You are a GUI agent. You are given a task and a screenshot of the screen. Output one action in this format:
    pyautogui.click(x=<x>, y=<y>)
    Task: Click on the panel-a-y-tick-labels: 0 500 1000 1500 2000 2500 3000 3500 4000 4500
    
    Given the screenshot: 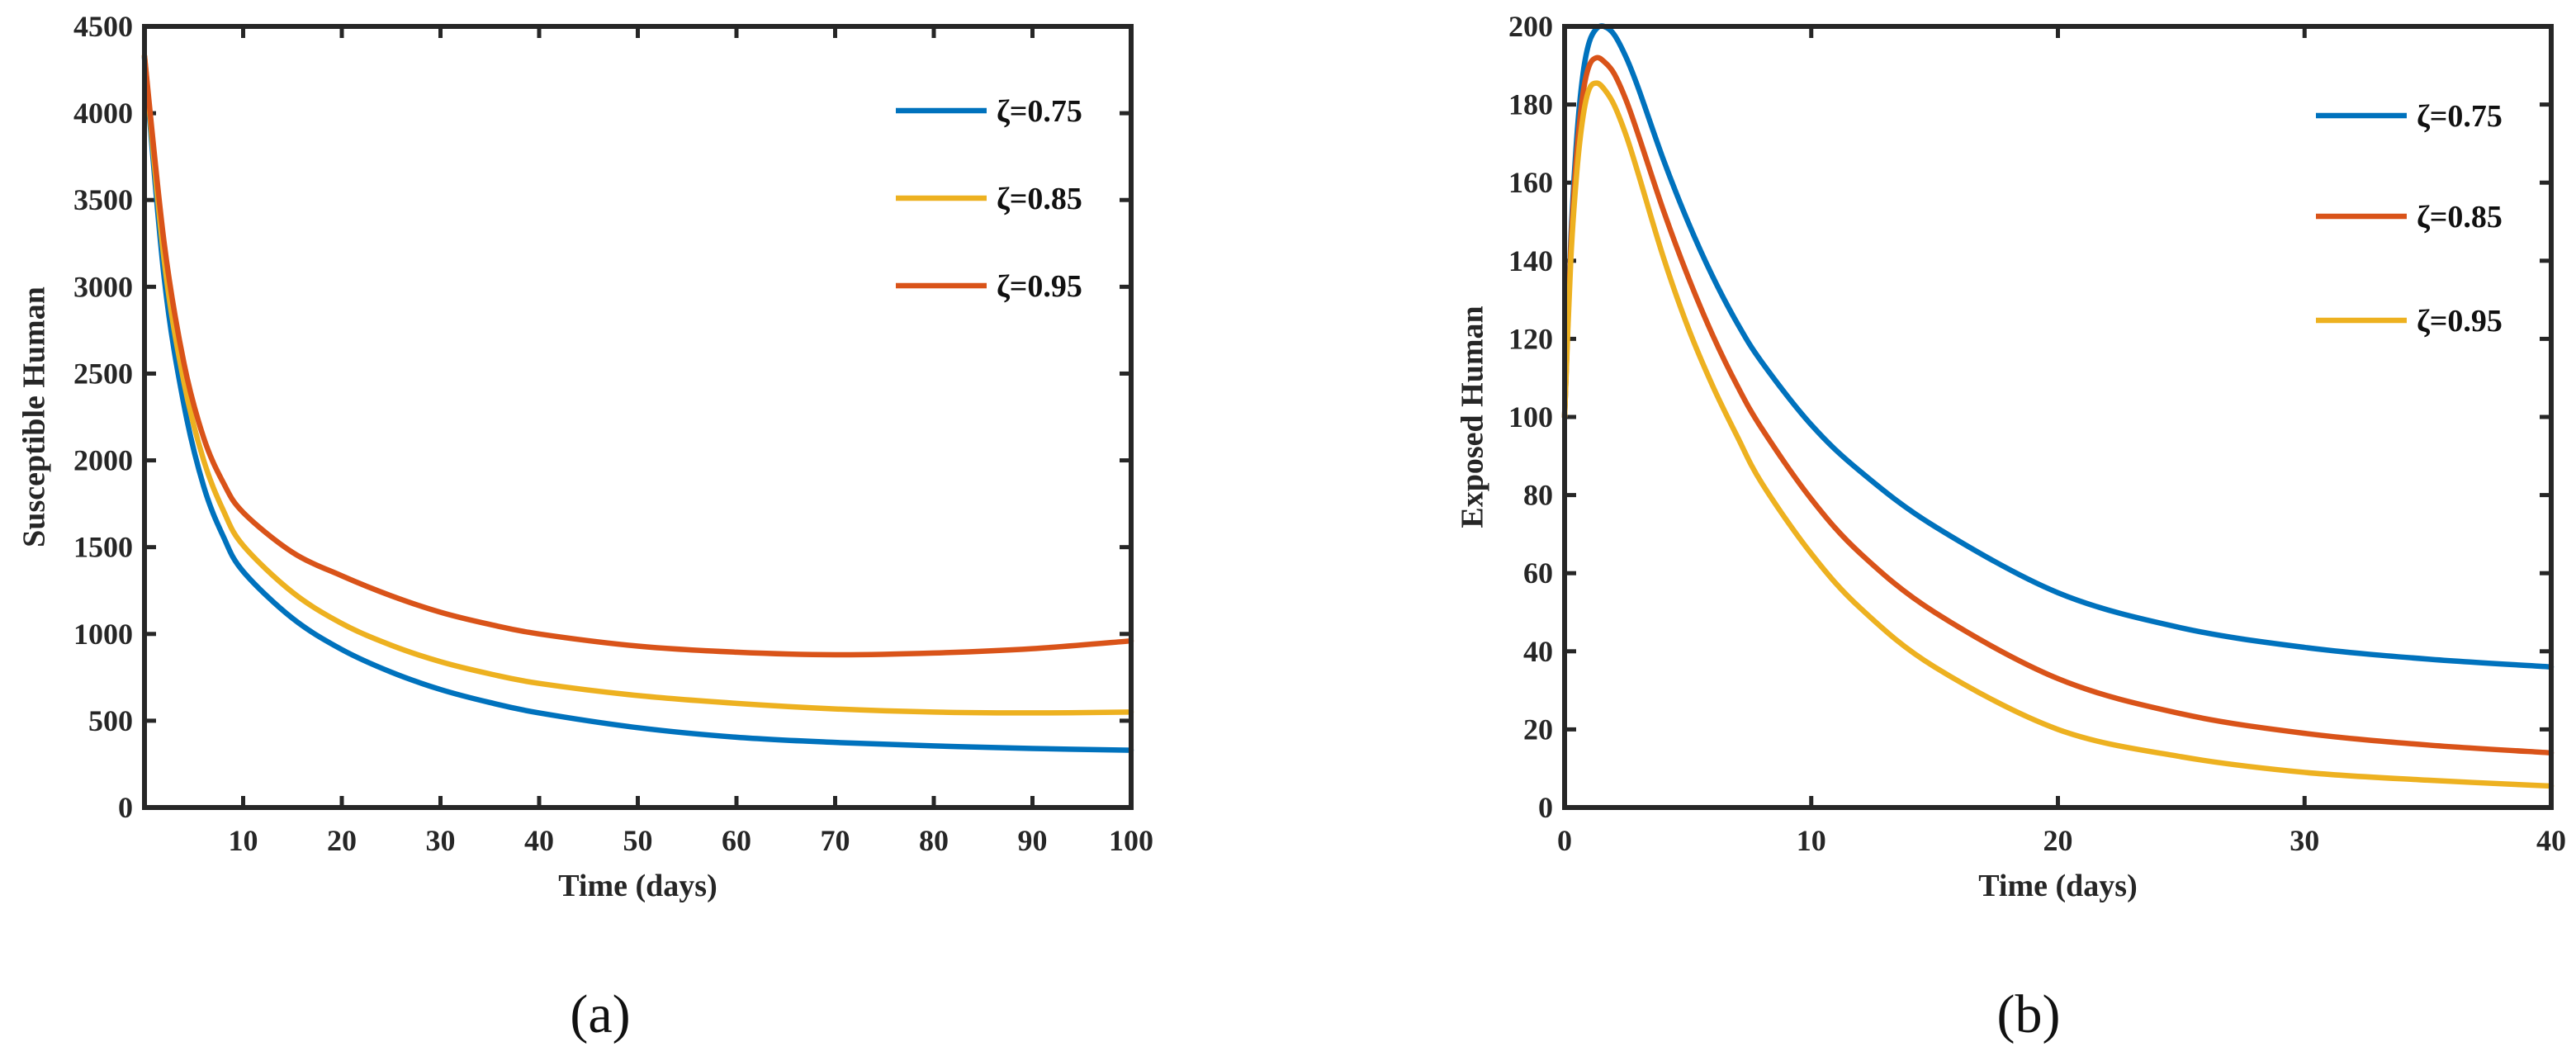 What is the action you would take?
    pyautogui.click(x=103, y=417)
    